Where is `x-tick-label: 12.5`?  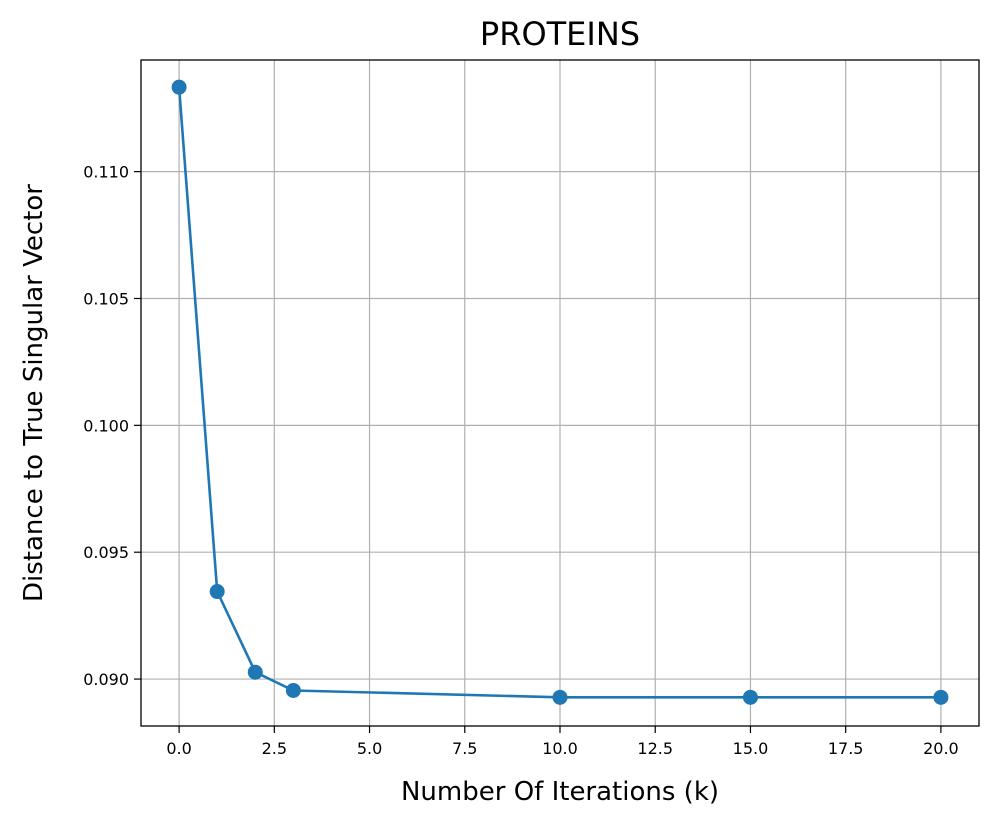 x-tick-label: 12.5 is located at coordinates (655, 748).